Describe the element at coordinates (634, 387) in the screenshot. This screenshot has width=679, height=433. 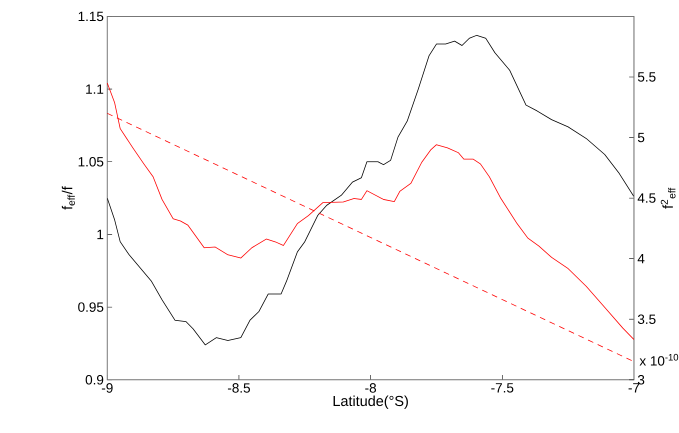
I see `x-tick-label: -7` at that location.